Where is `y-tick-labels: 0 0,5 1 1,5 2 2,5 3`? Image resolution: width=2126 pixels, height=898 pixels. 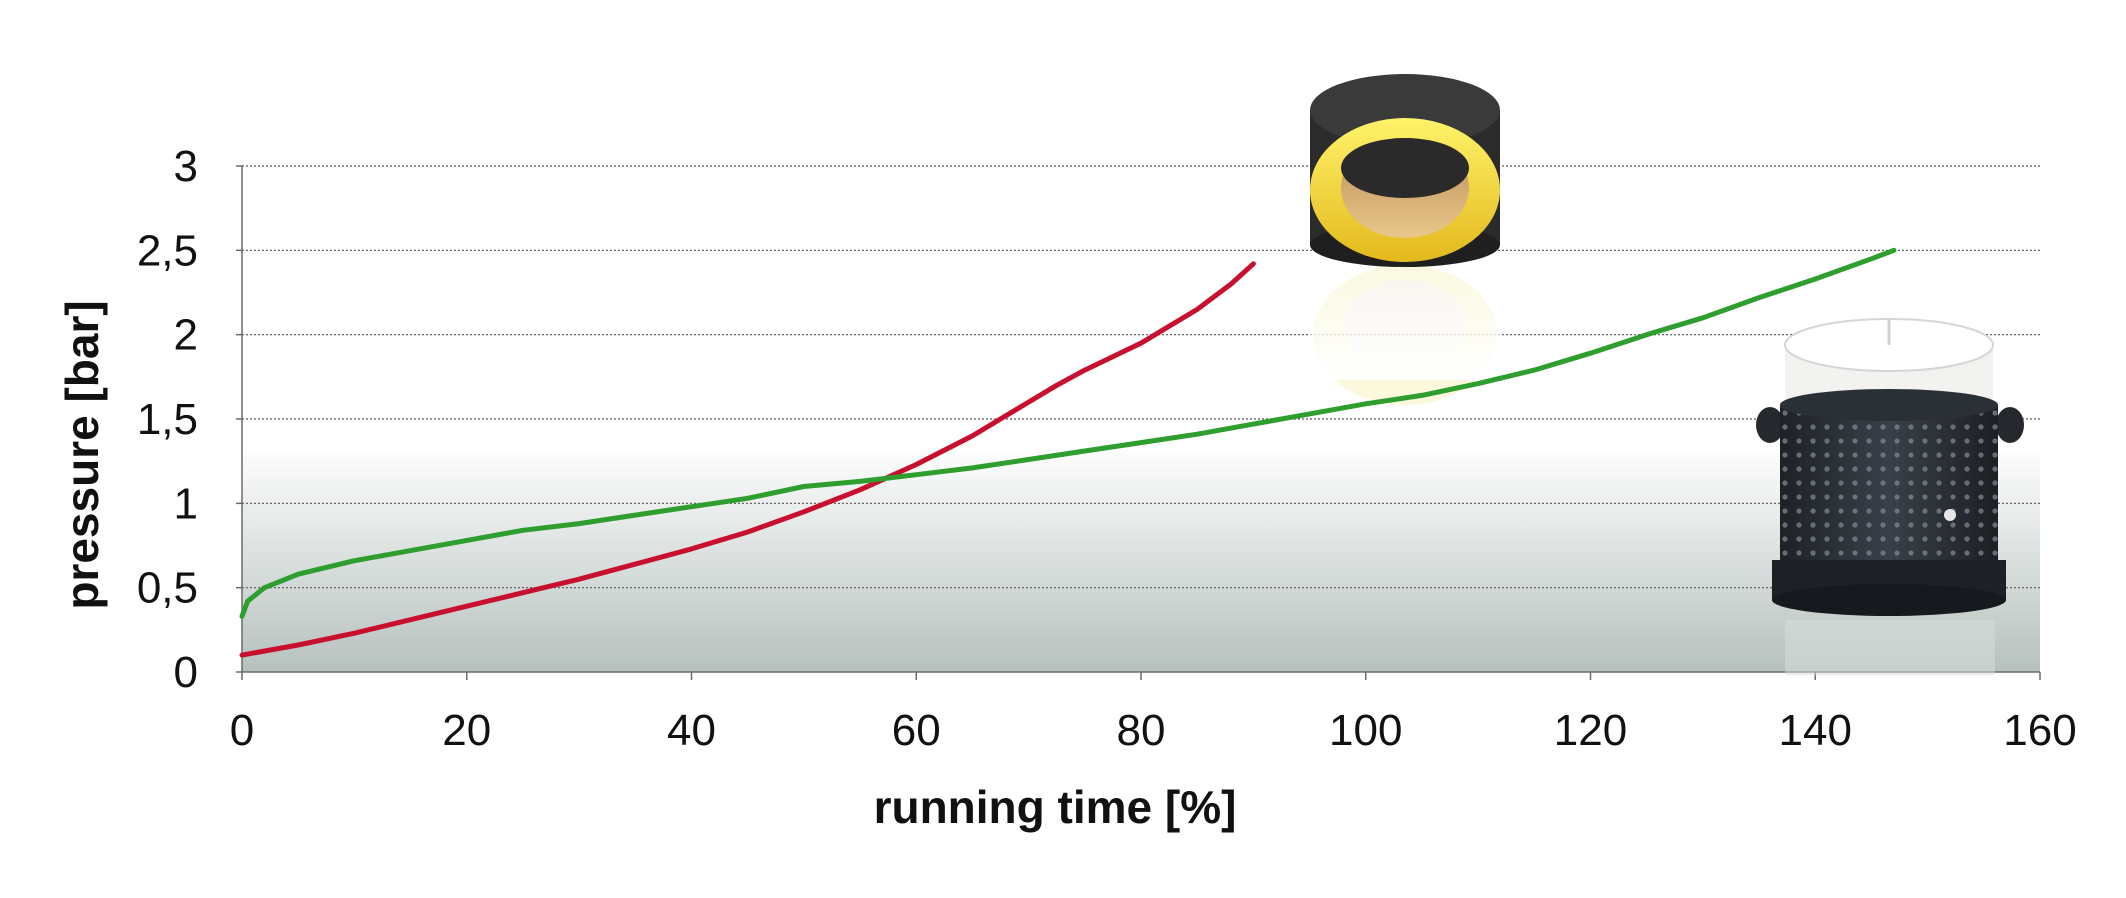 y-tick-labels: 0 0,5 1 1,5 2 2,5 3 is located at coordinates (167, 419).